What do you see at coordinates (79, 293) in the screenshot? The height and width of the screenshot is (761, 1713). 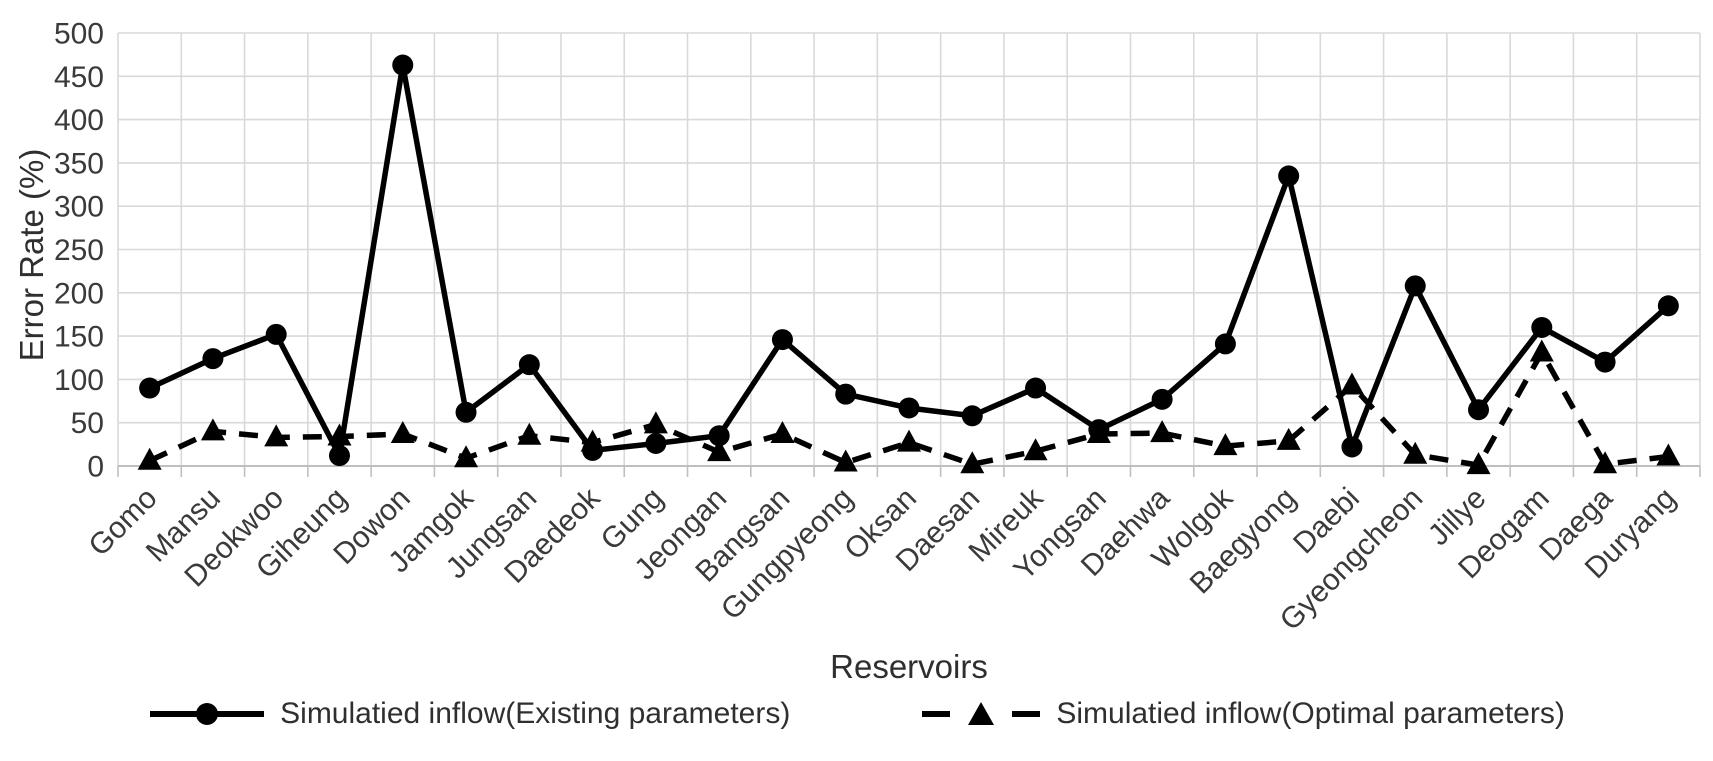 I see `y-tick-label: 200` at bounding box center [79, 293].